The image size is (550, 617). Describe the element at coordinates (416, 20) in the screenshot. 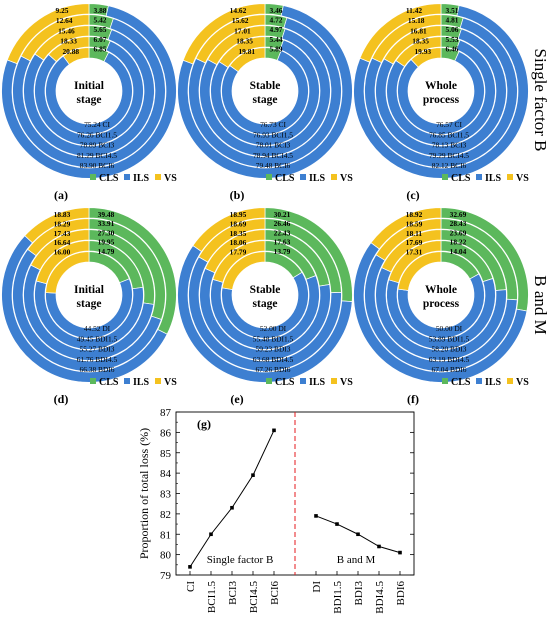

I see `data-label-vs: 15.18` at that location.